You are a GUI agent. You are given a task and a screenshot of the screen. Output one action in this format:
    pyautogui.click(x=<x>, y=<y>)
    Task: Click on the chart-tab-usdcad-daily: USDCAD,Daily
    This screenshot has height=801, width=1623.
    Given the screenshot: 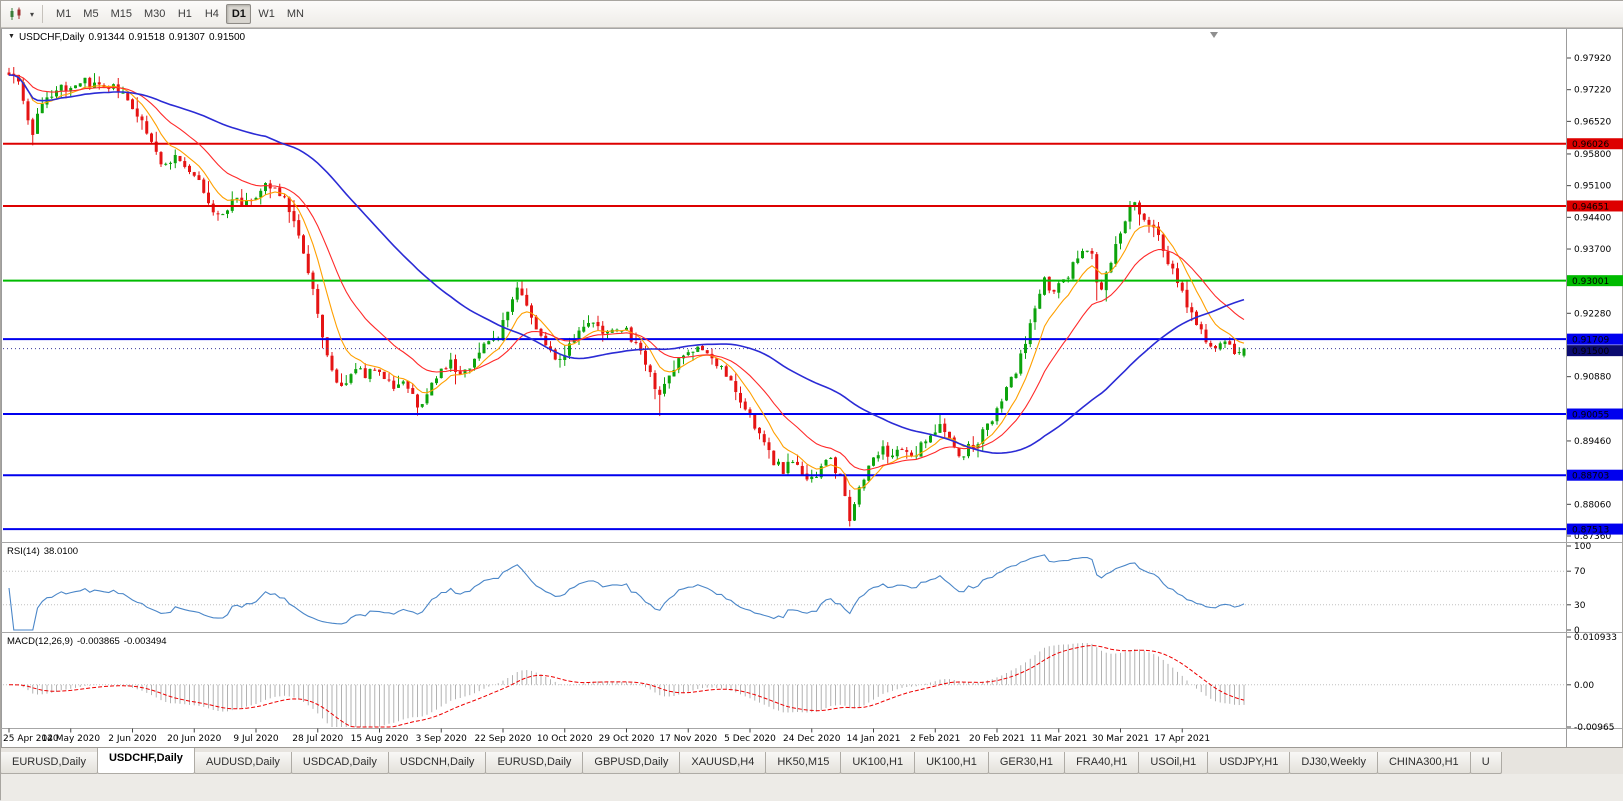 What is the action you would take?
    pyautogui.click(x=339, y=763)
    